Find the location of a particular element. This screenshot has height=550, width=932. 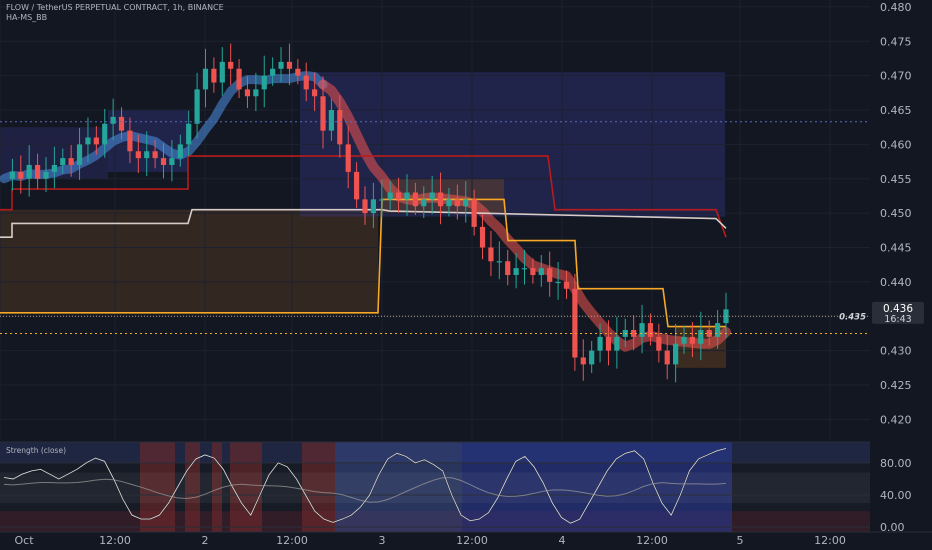

countdown-label: 16:43 is located at coordinates (897, 319).